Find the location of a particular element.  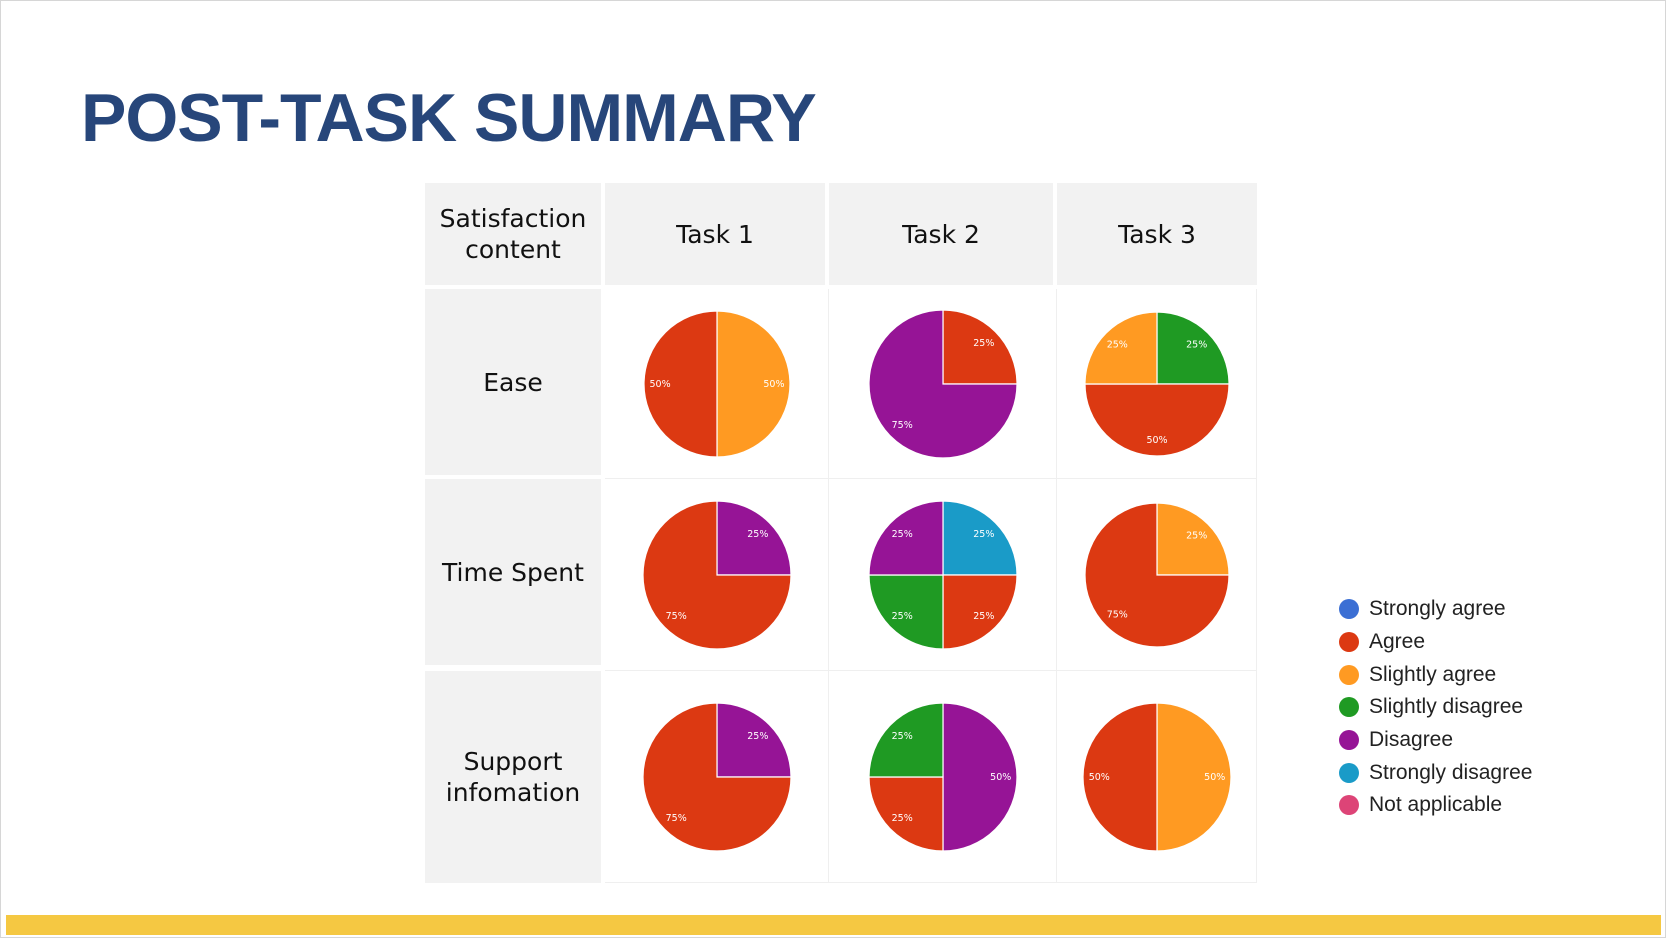

pie-chart-time-spent-task-1: 25% 75% is located at coordinates (717, 574).